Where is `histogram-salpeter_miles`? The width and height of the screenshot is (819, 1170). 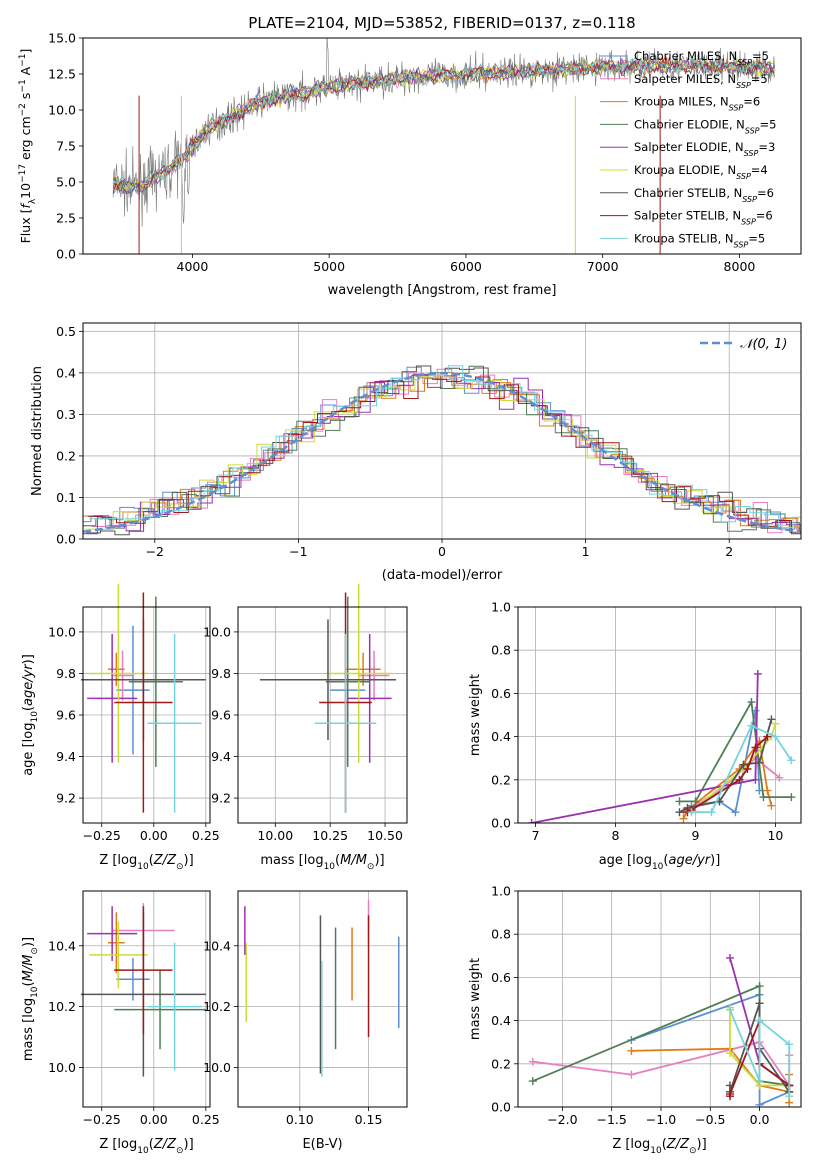 histogram-salpeter_miles is located at coordinates (442, 451).